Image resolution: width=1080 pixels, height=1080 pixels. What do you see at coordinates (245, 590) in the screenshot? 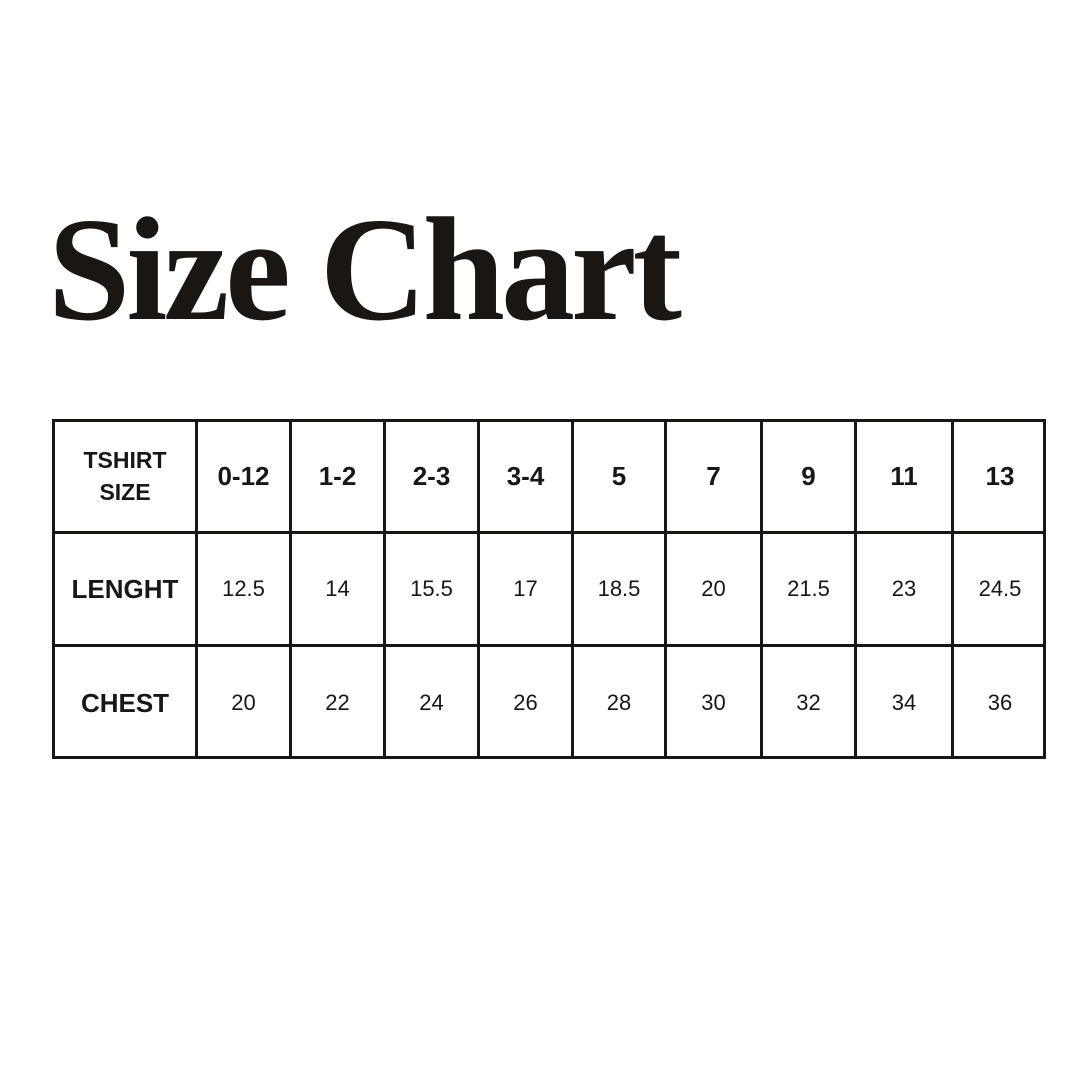
I see `table-cell: 12.5` at bounding box center [245, 590].